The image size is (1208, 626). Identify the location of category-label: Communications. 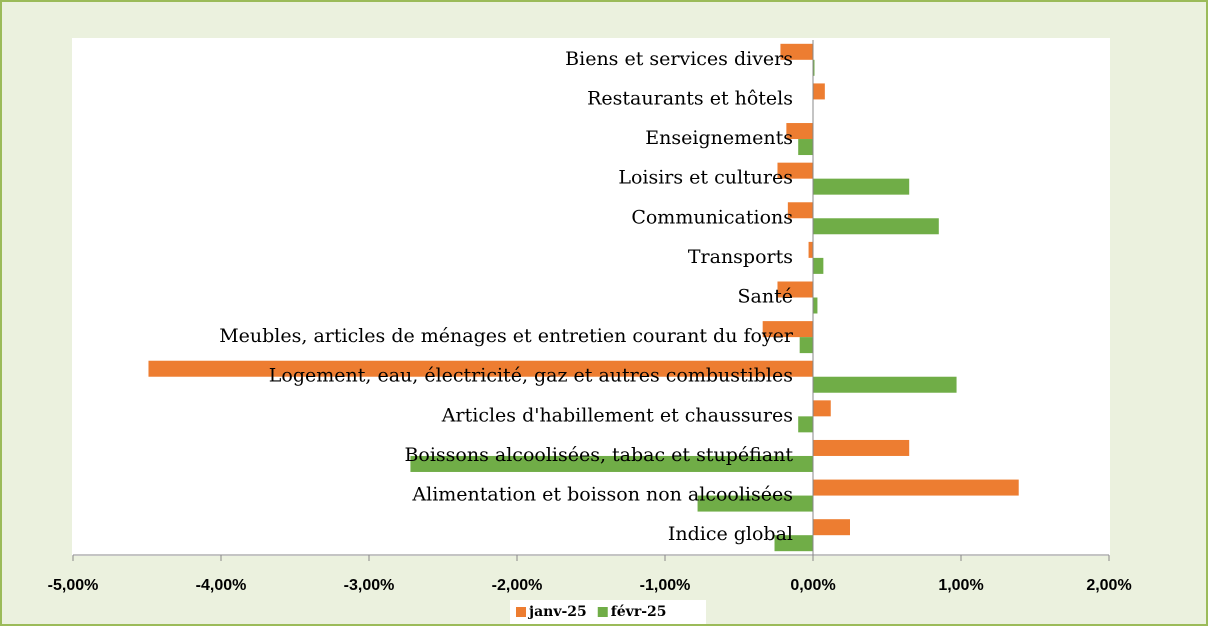
(712, 217).